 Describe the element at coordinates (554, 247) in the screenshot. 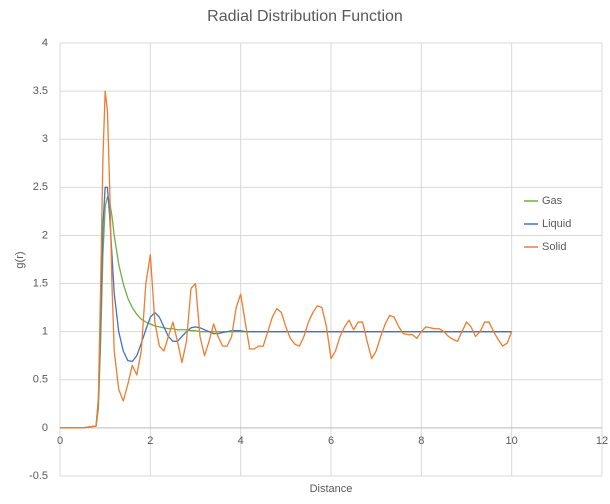

I see `legend-label: Solid` at that location.